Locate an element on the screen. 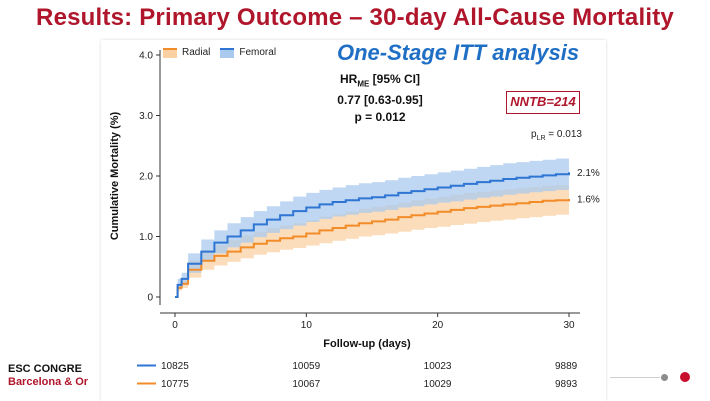 The width and height of the screenshot is (710, 401). legend-label-femoral: Femoral is located at coordinates (258, 52).